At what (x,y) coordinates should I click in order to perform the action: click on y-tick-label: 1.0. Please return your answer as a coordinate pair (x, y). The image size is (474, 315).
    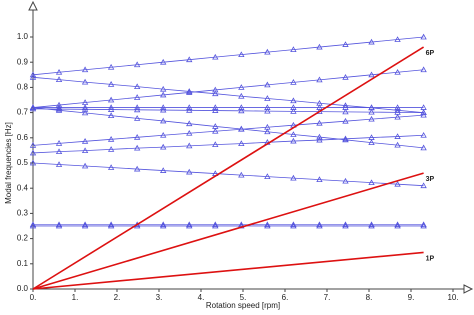
    Looking at the image, I should click on (23, 36).